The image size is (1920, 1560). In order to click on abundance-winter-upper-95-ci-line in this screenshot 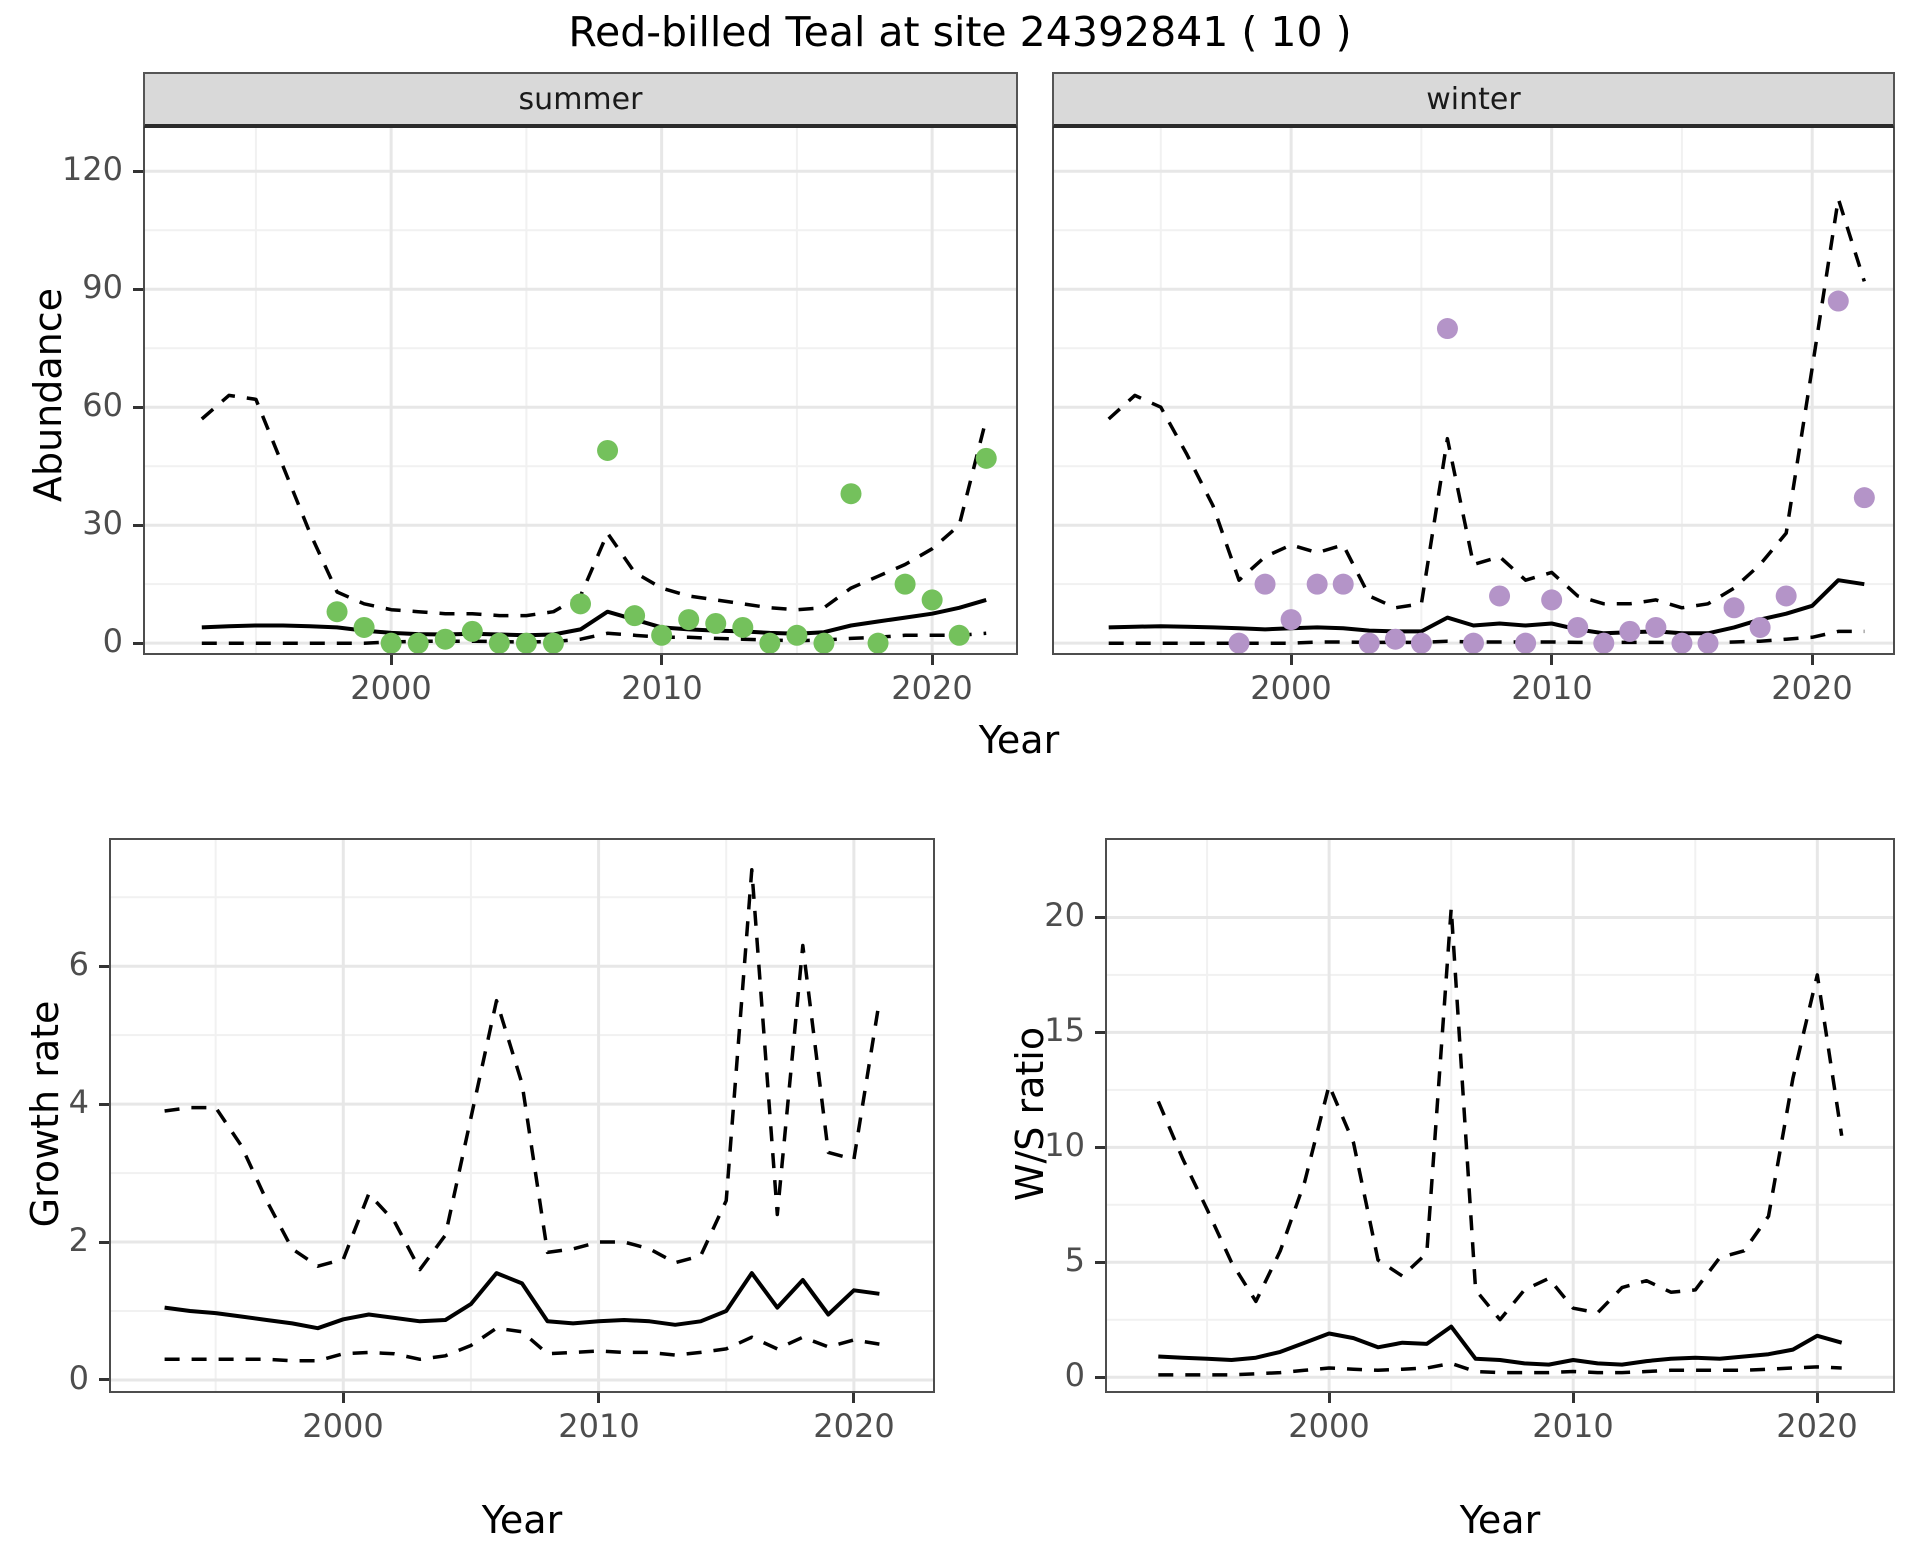, I will do `click(1486, 403)`.